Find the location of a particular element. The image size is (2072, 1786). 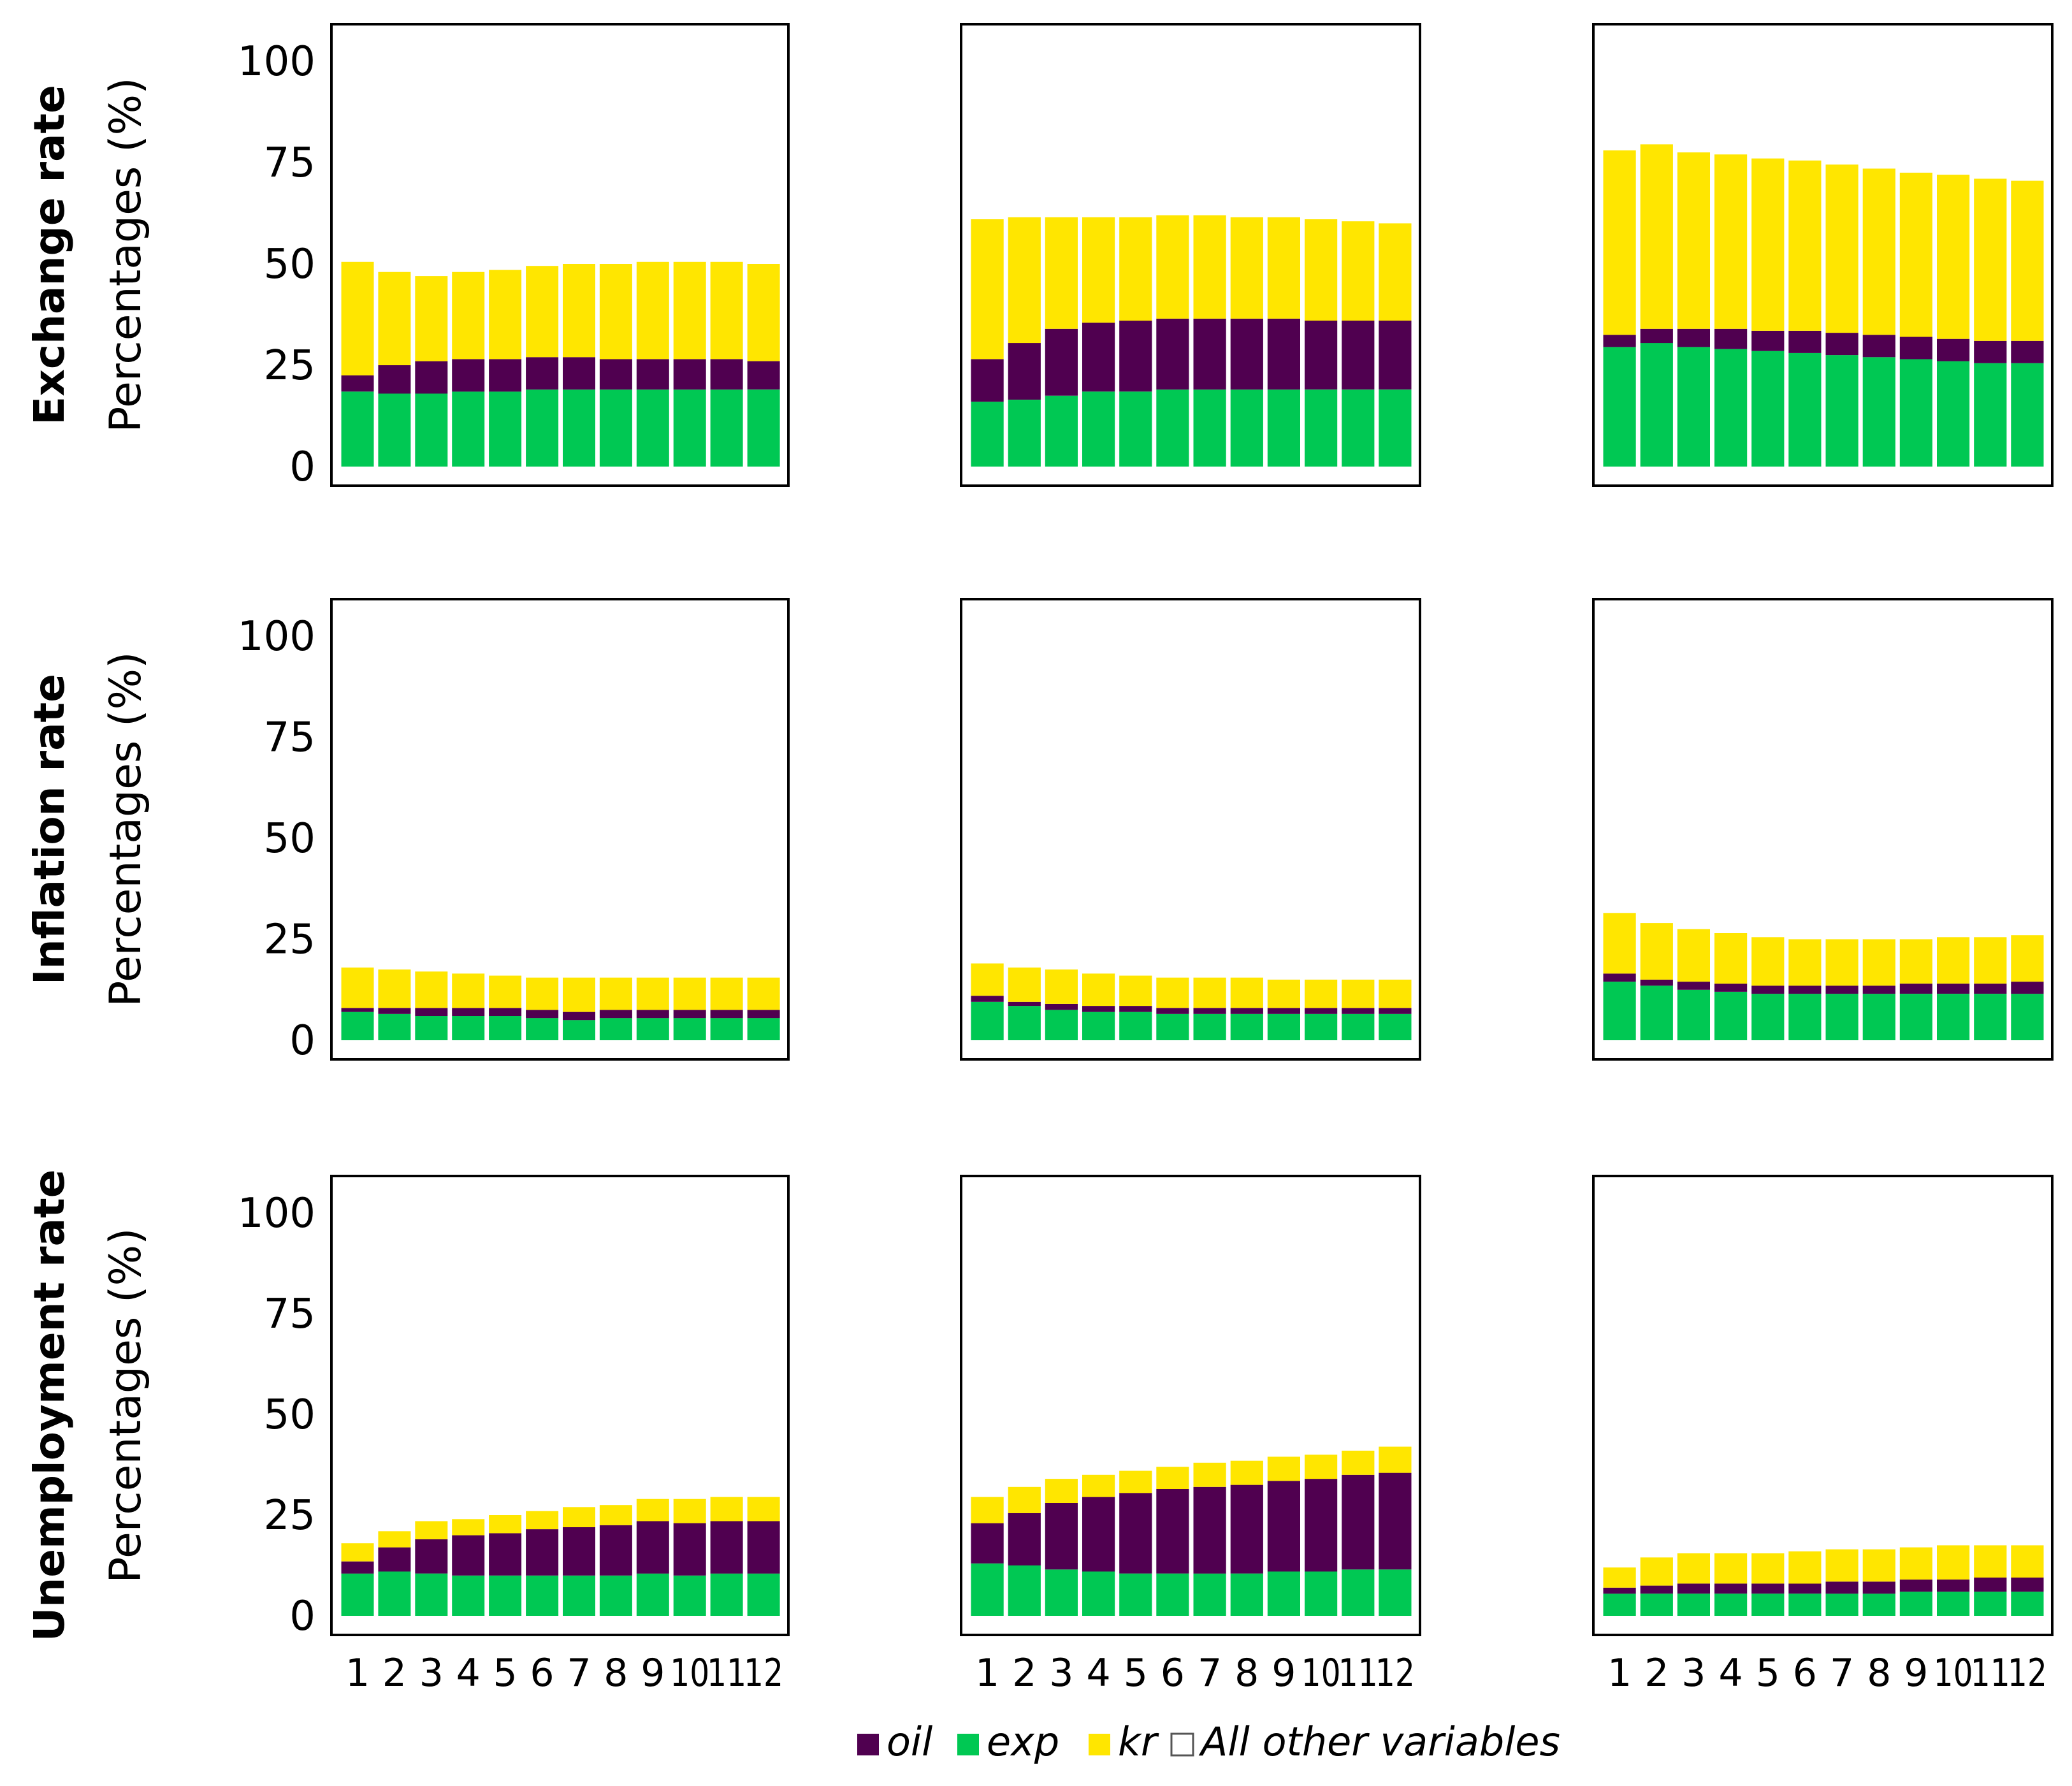

x-tick-label: 5 is located at coordinates (1768, 1673).